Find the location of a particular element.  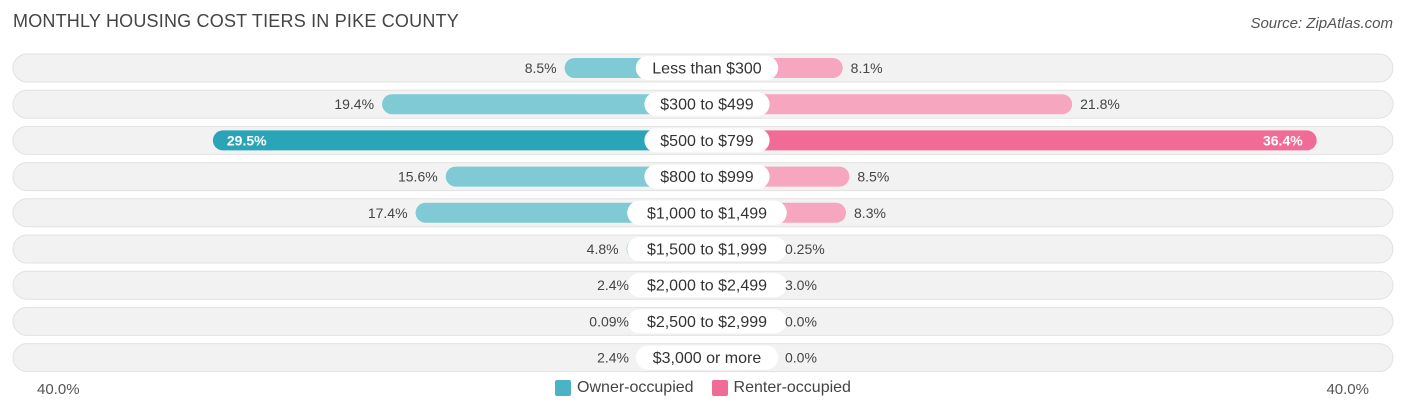

axis-label-right: 40.0% is located at coordinates (1347, 389).